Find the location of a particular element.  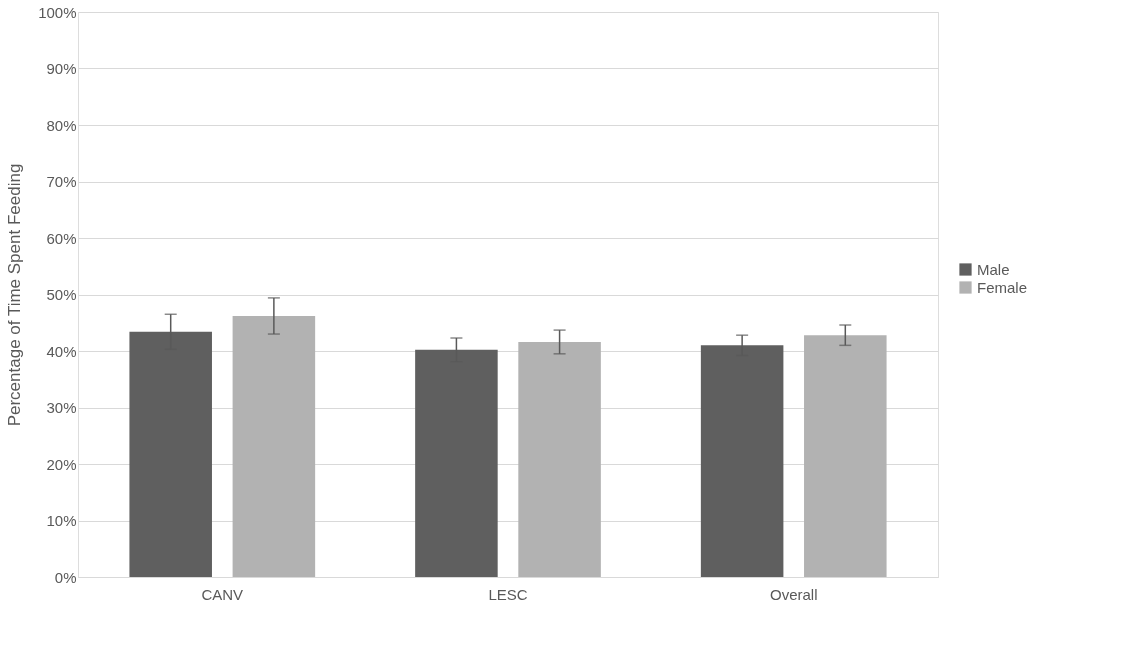

y-tick-label: 90% is located at coordinates (61, 68).